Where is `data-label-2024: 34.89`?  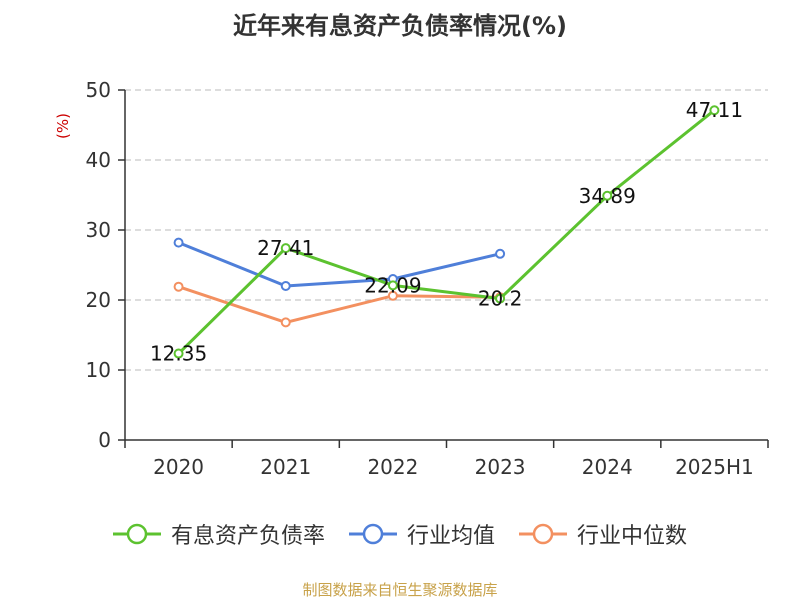
data-label-2024: 34.89 is located at coordinates (607, 196).